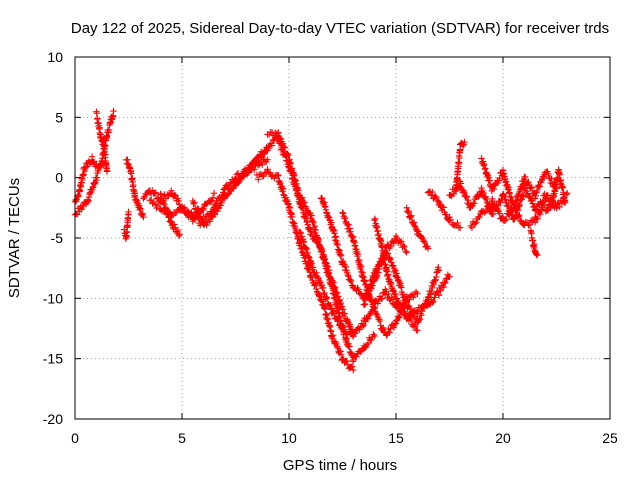  Describe the element at coordinates (396, 274) in the screenshot. I see `series-arc18` at that location.